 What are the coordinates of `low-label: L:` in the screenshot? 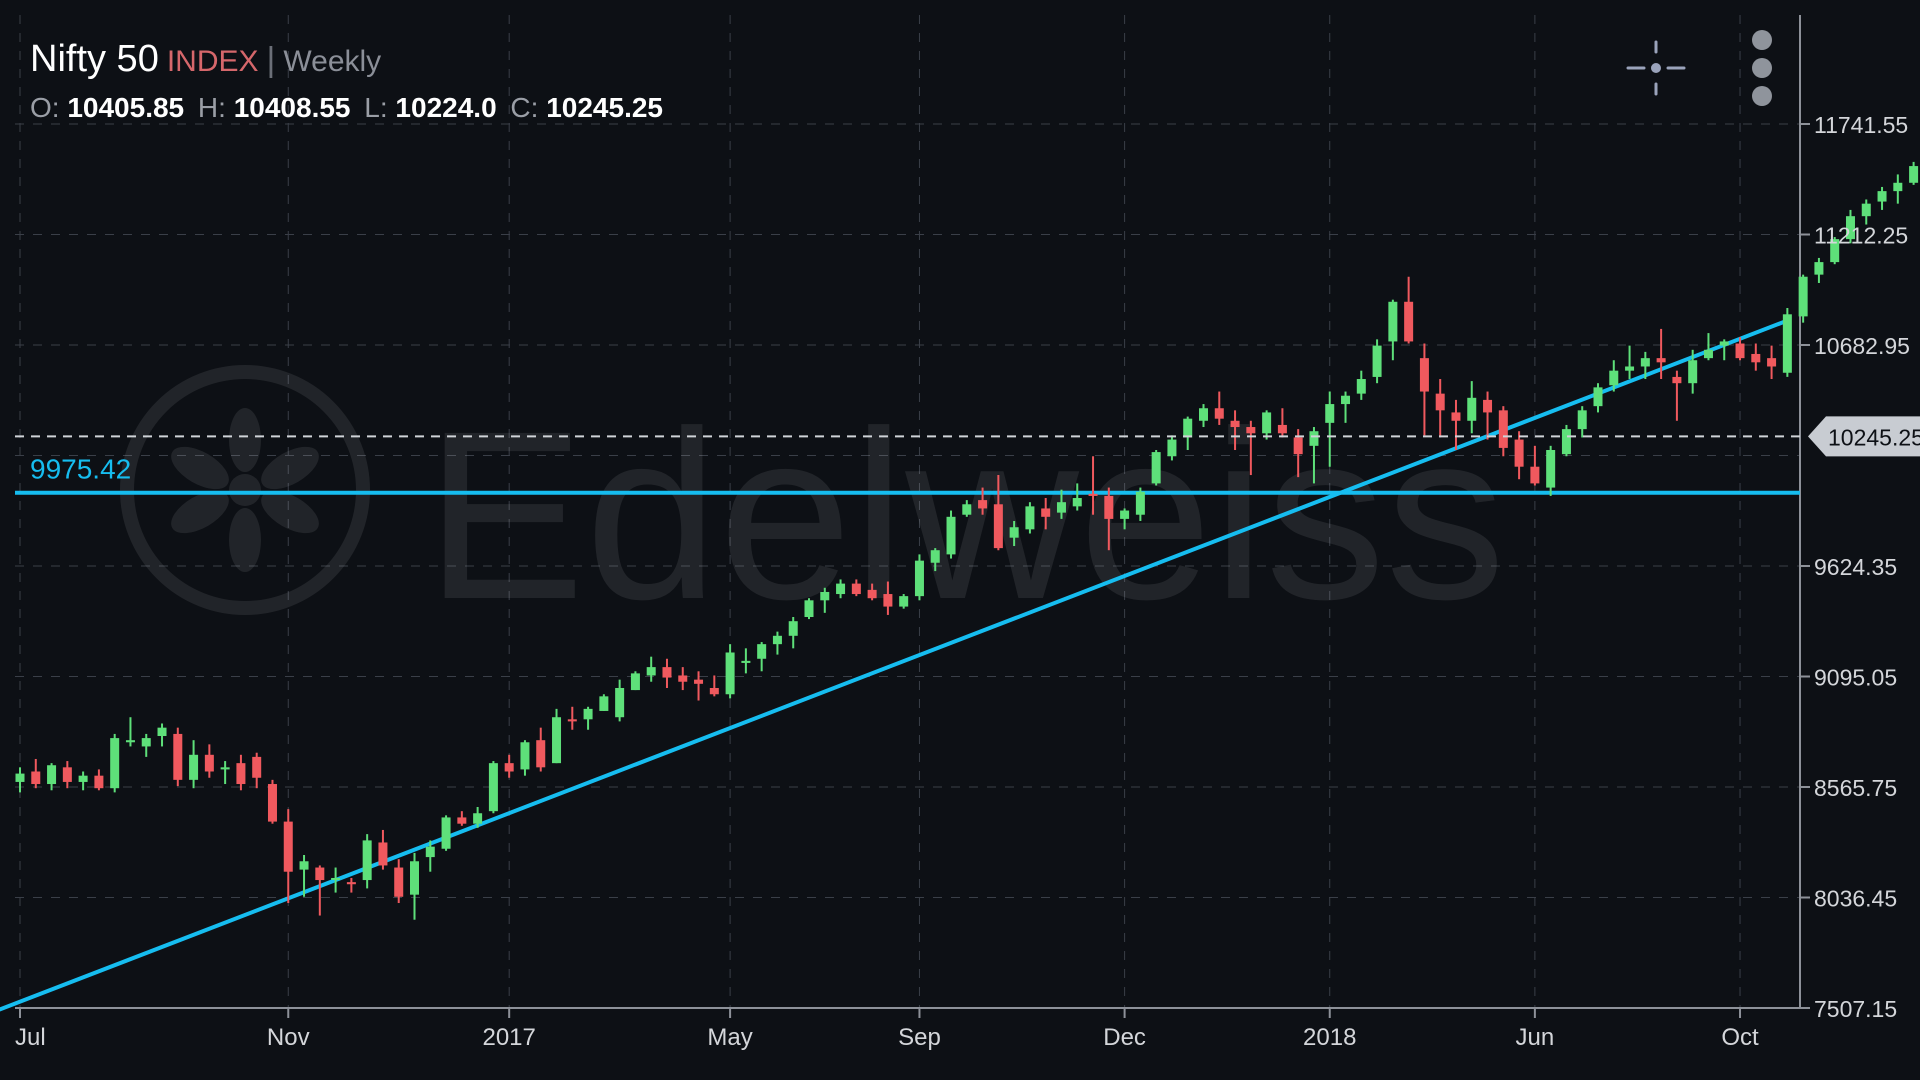 It's located at (376, 107).